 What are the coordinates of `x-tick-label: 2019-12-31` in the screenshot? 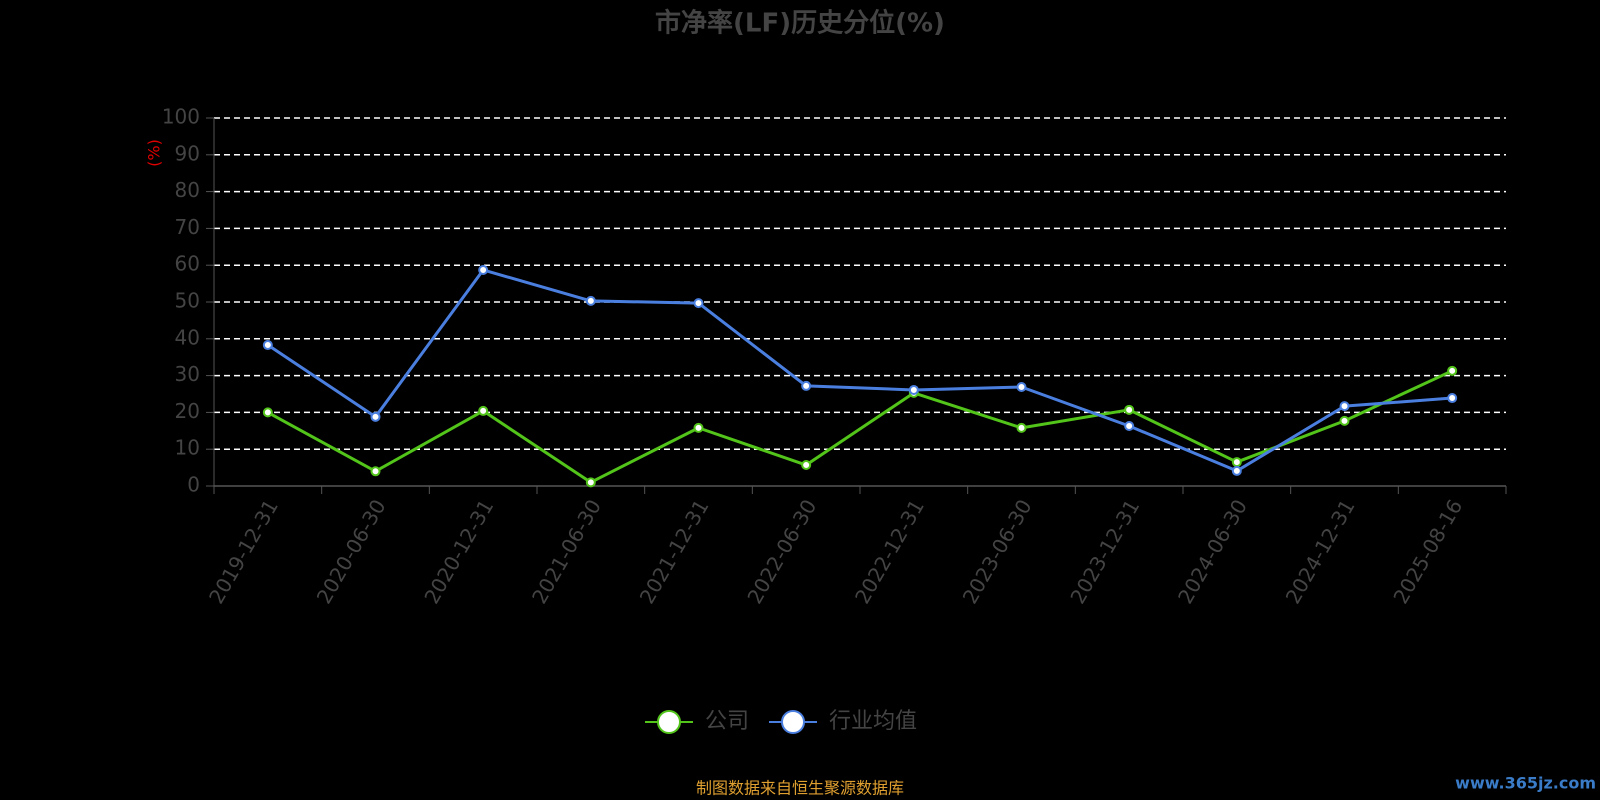 It's located at (243, 551).